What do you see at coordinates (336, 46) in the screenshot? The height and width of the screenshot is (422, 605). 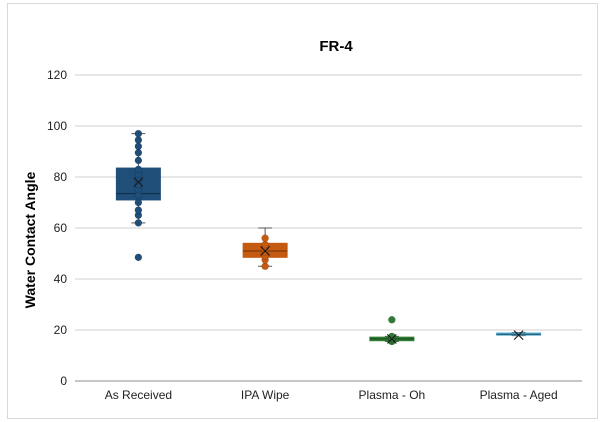 I see `chart-title: FR-4` at bounding box center [336, 46].